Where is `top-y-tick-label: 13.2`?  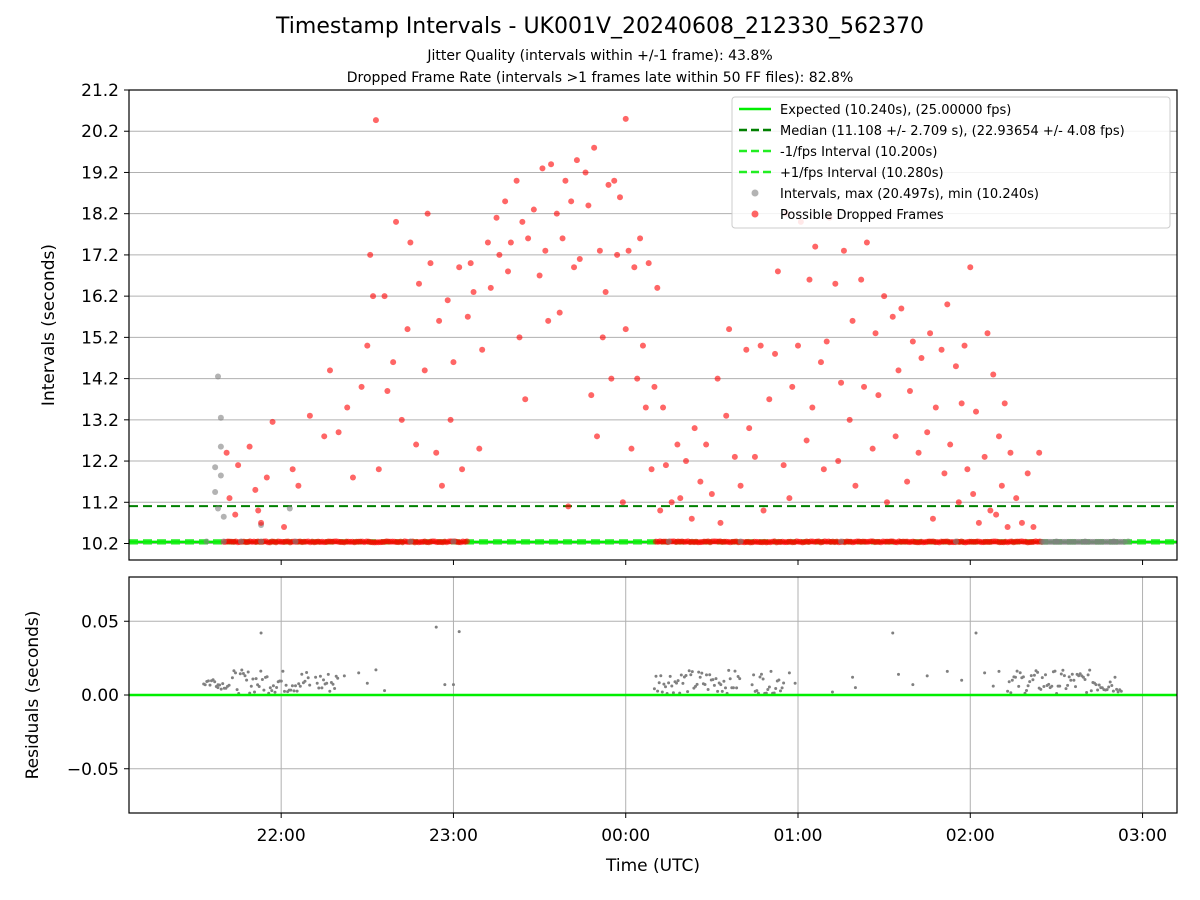 top-y-tick-label: 13.2 is located at coordinates (100, 421).